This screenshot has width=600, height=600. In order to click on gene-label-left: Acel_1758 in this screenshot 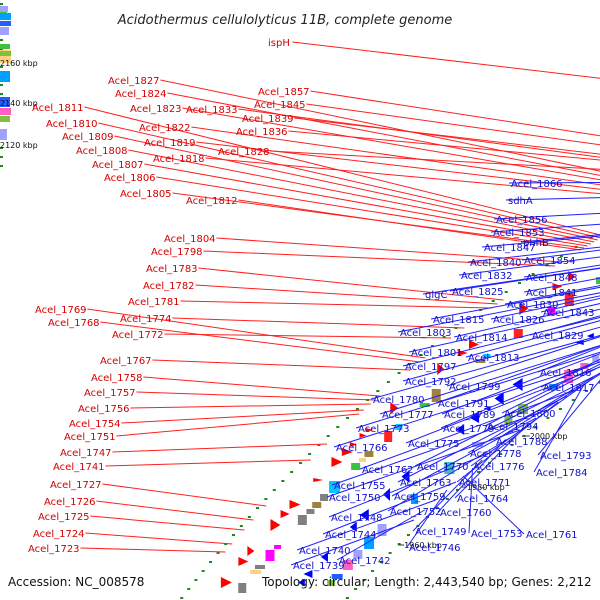, I will do `click(117, 378)`.